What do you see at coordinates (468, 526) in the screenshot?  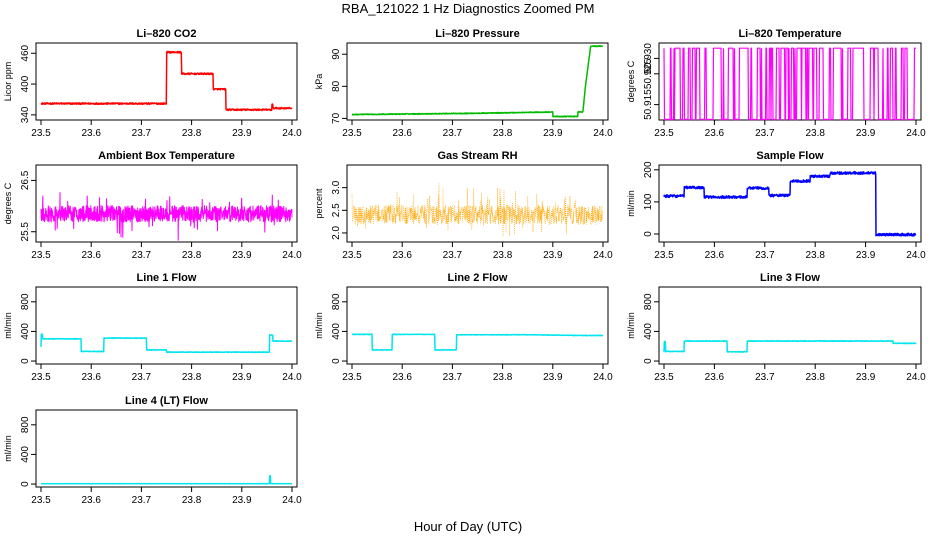 I see `figure-xlabel: Hour of Day (UTC)` at bounding box center [468, 526].